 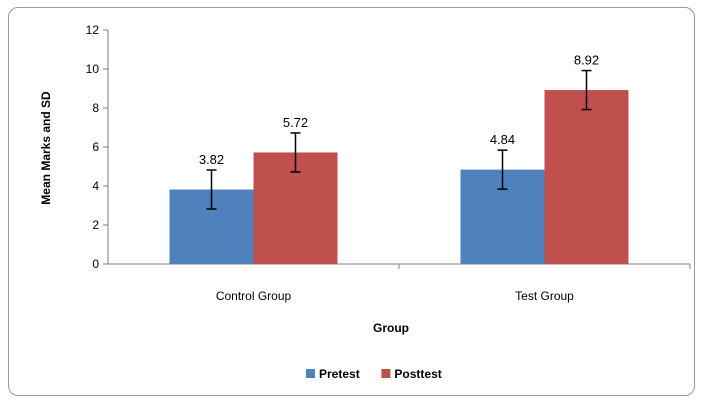 What do you see at coordinates (339, 374) in the screenshot?
I see `legend-label-pretest: Pretest` at bounding box center [339, 374].